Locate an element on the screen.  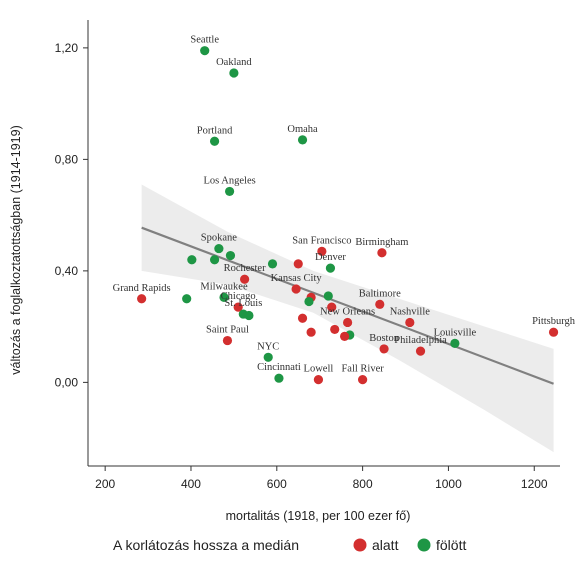
y-tick-label: 0,00 is located at coordinates (67, 382).